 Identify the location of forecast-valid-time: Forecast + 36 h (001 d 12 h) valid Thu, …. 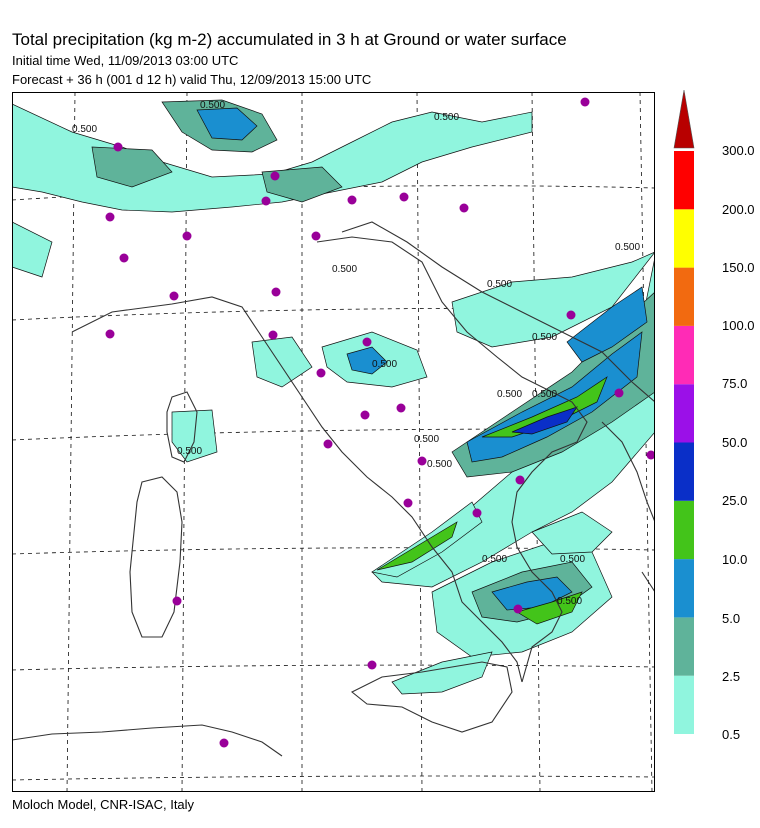
(192, 79).